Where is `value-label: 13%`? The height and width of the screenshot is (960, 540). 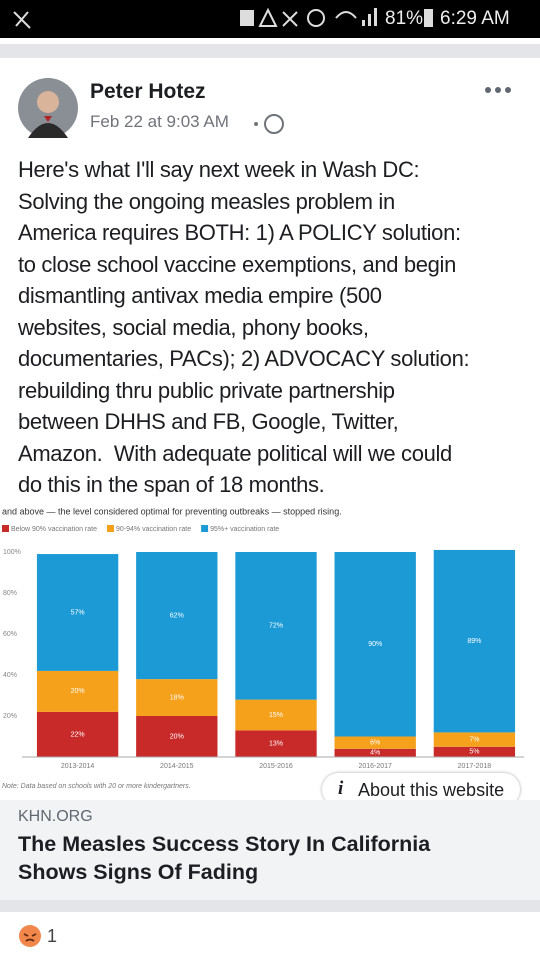
value-label: 13% is located at coordinates (276, 744).